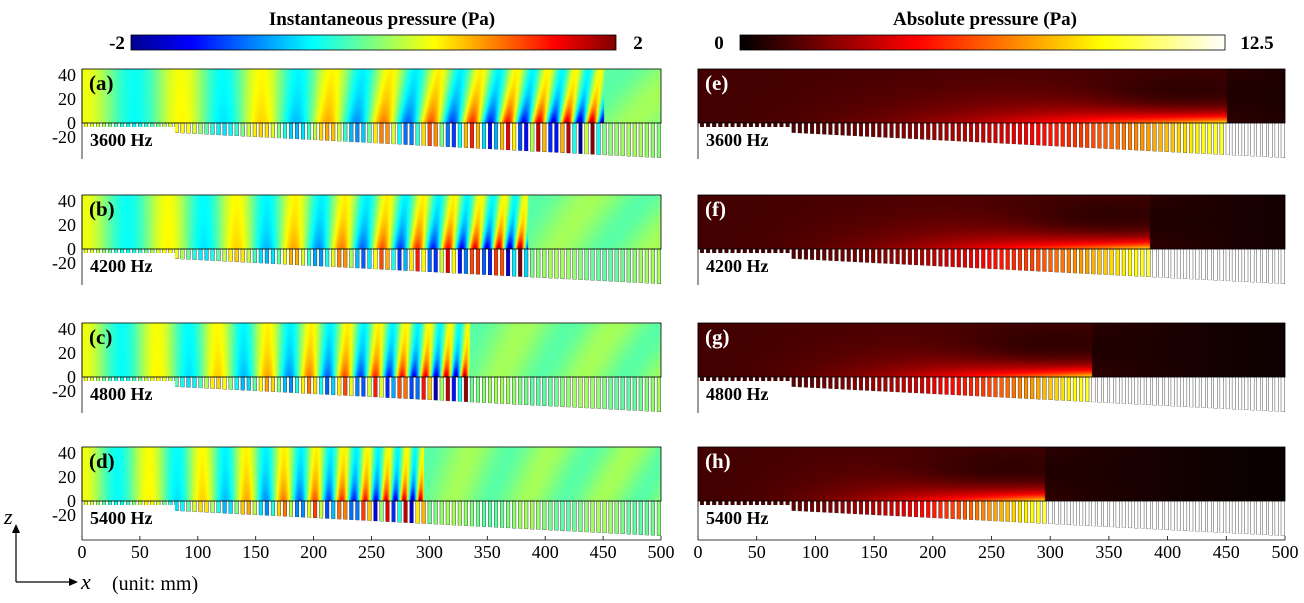 This screenshot has width=1304, height=603. What do you see at coordinates (102, 209) in the screenshot?
I see `panel-label: (b)` at bounding box center [102, 209].